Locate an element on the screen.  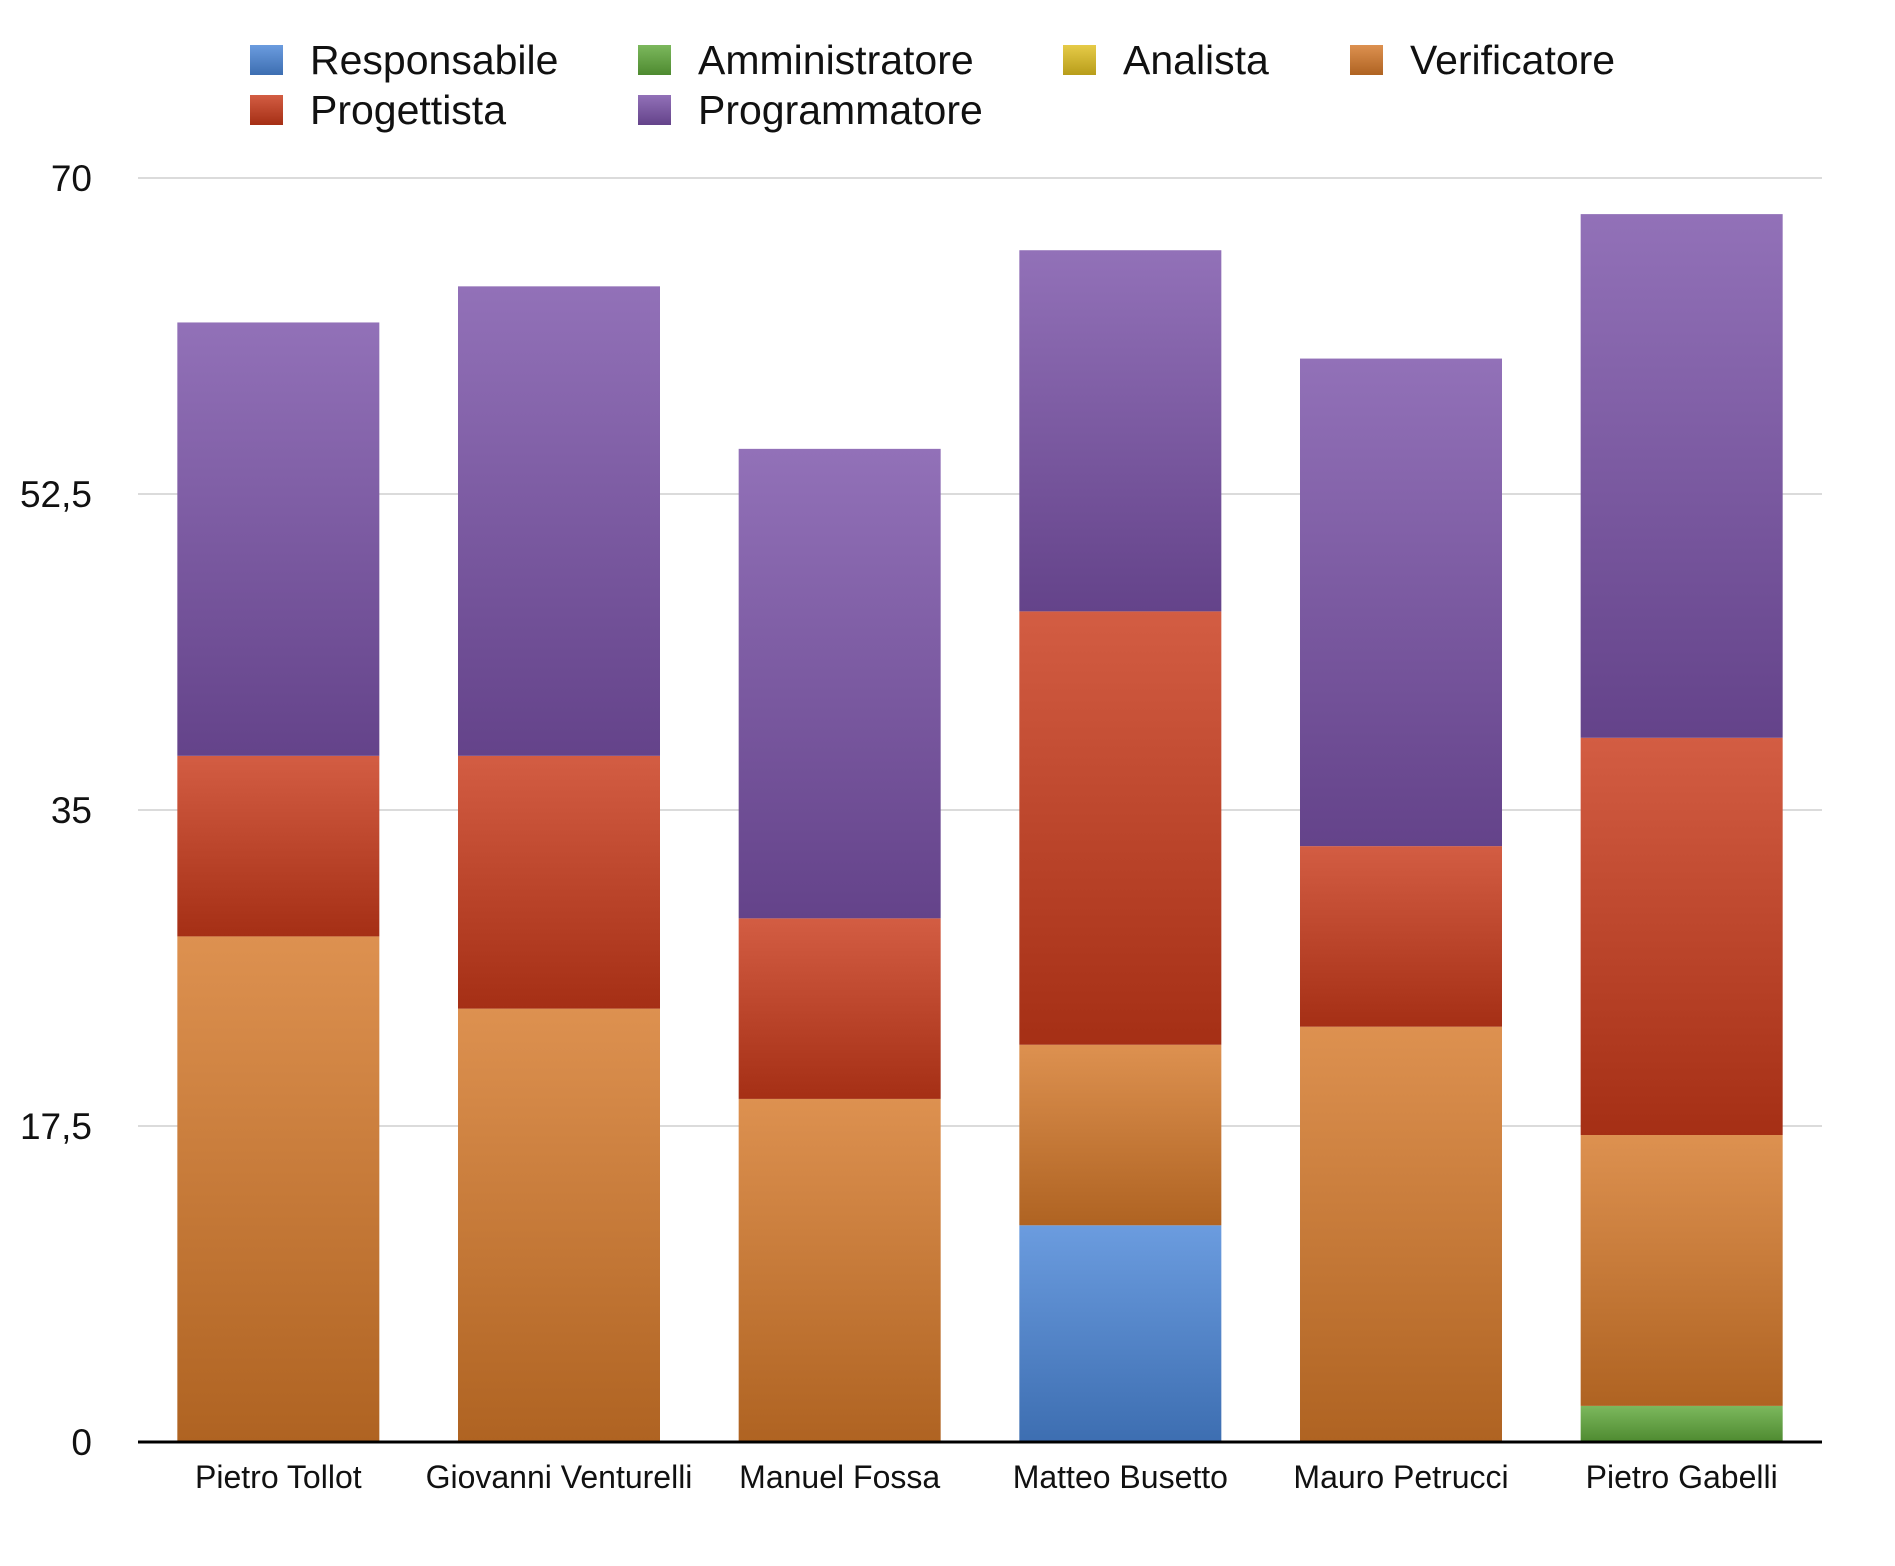
legend-label-verificatore: Verificatore is located at coordinates (1512, 60).